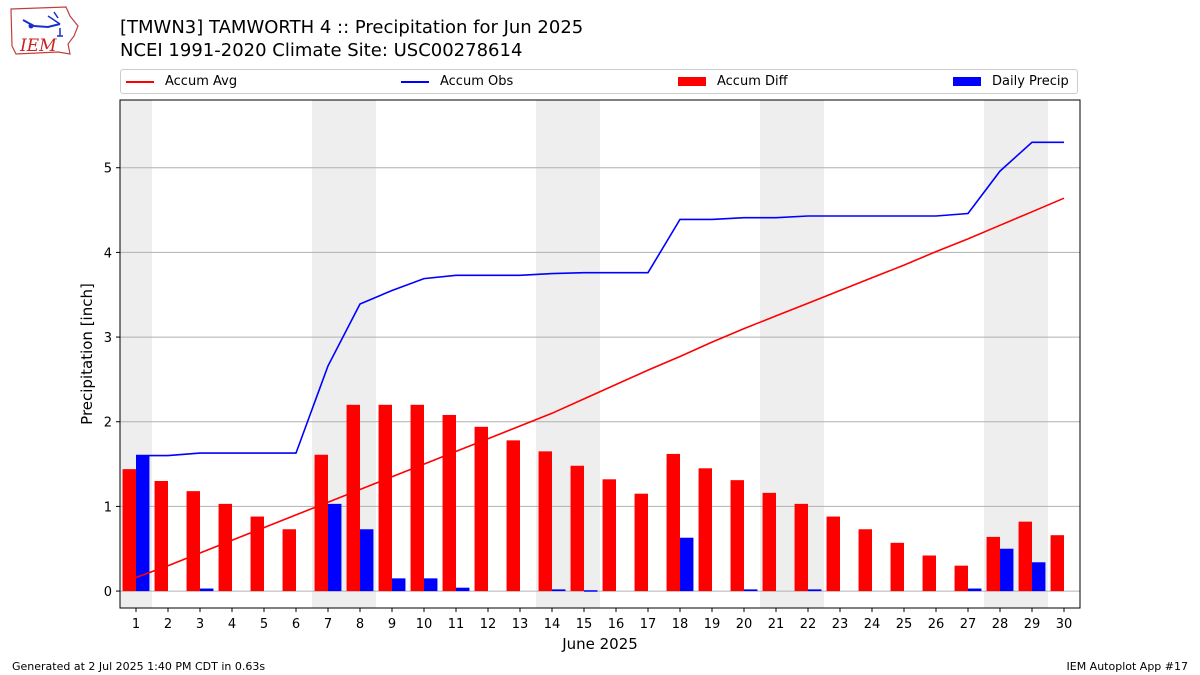  I want to click on y-axis-label: Precipitation [inch], so click(87, 354).